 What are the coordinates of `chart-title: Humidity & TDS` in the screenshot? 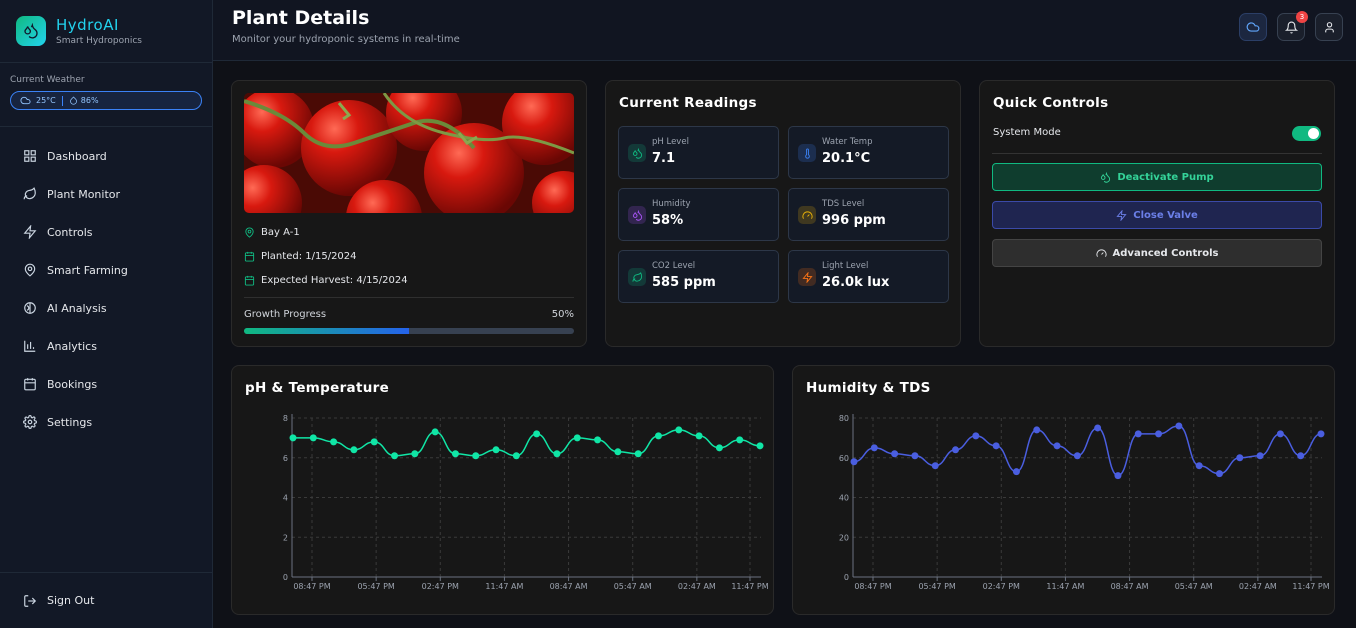 It's located at (868, 388).